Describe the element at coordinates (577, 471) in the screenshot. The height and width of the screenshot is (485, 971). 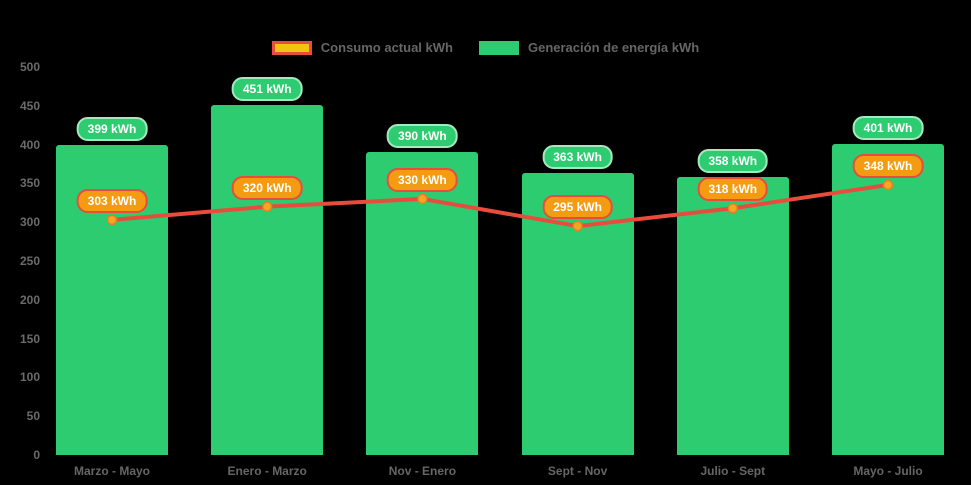
I see `x-axis-category-label: Sept - Nov` at that location.